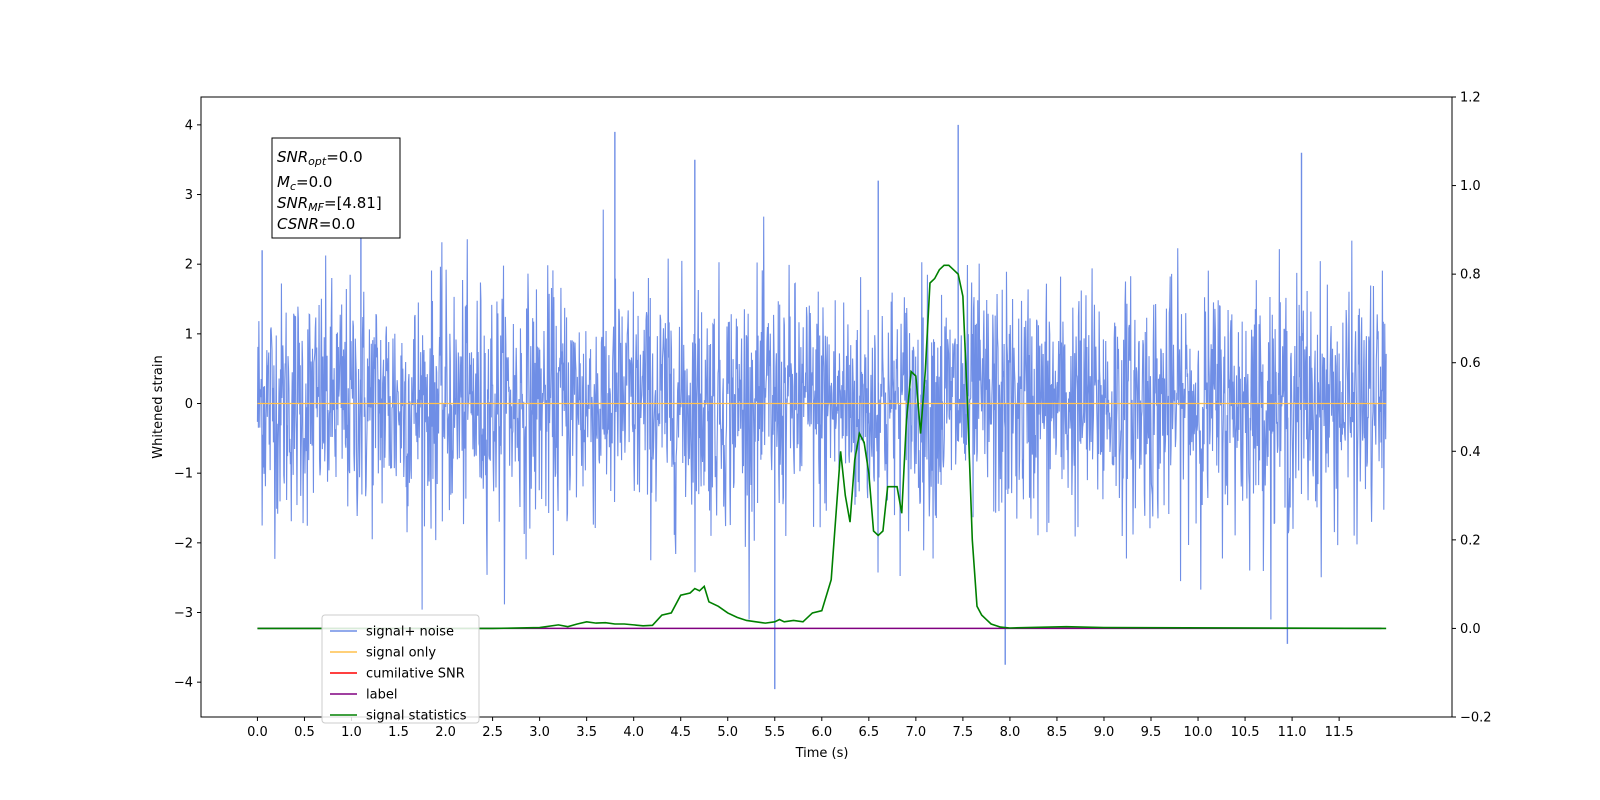 The height and width of the screenshot is (800, 1600). What do you see at coordinates (351, 732) in the screenshot?
I see `x-tick-label: 1.0` at bounding box center [351, 732].